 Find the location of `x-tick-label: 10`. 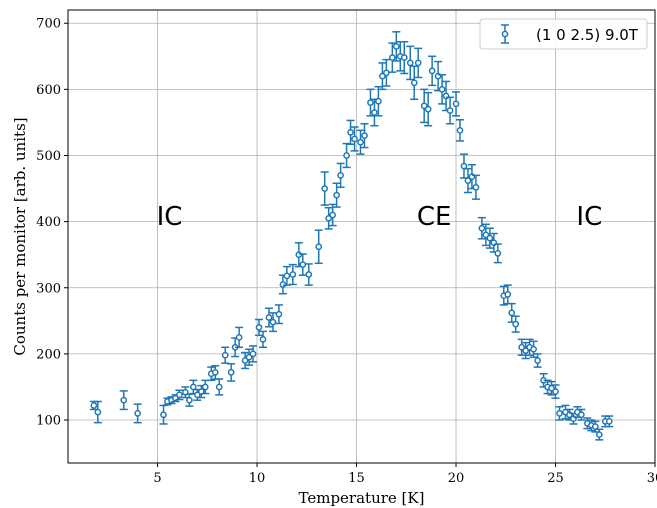

x-tick-label: 10 is located at coordinates (257, 478).